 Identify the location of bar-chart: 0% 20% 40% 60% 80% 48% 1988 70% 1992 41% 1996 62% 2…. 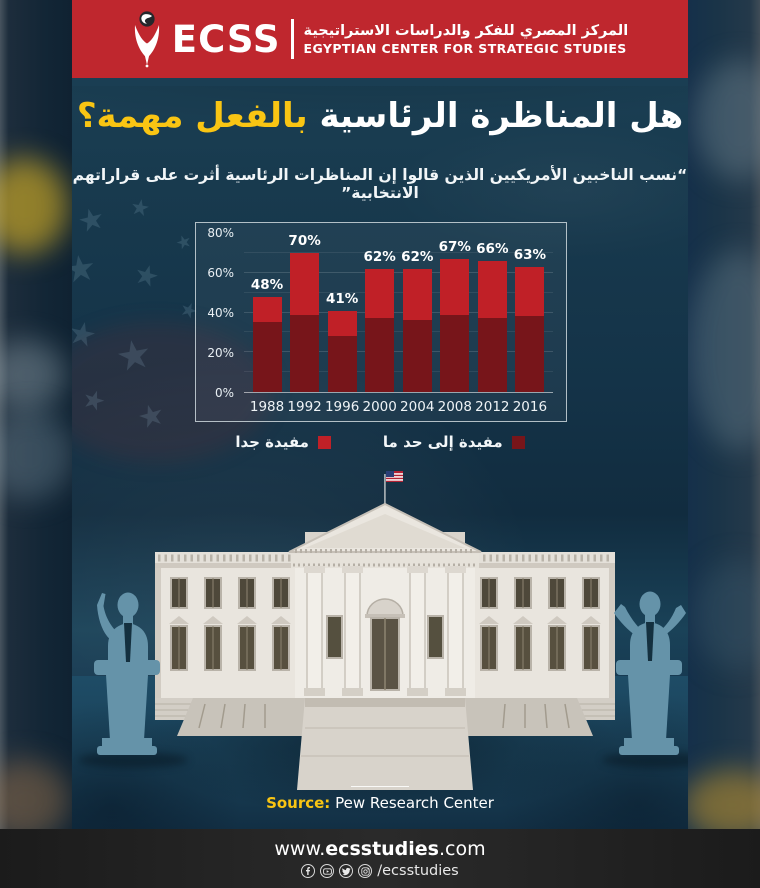
(381, 322).